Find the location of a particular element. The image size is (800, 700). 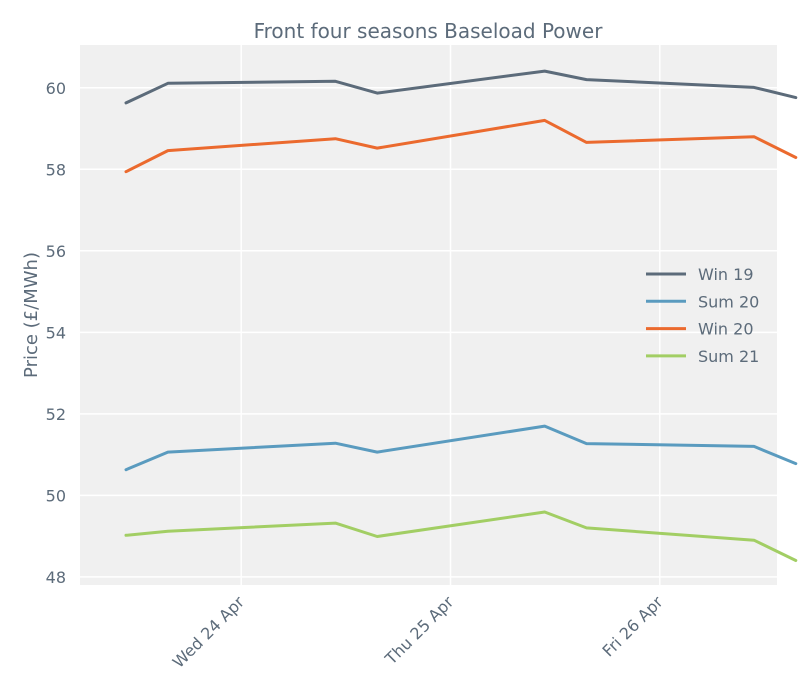

x-tick-label: Thu 25 Apr is located at coordinates (419, 630).